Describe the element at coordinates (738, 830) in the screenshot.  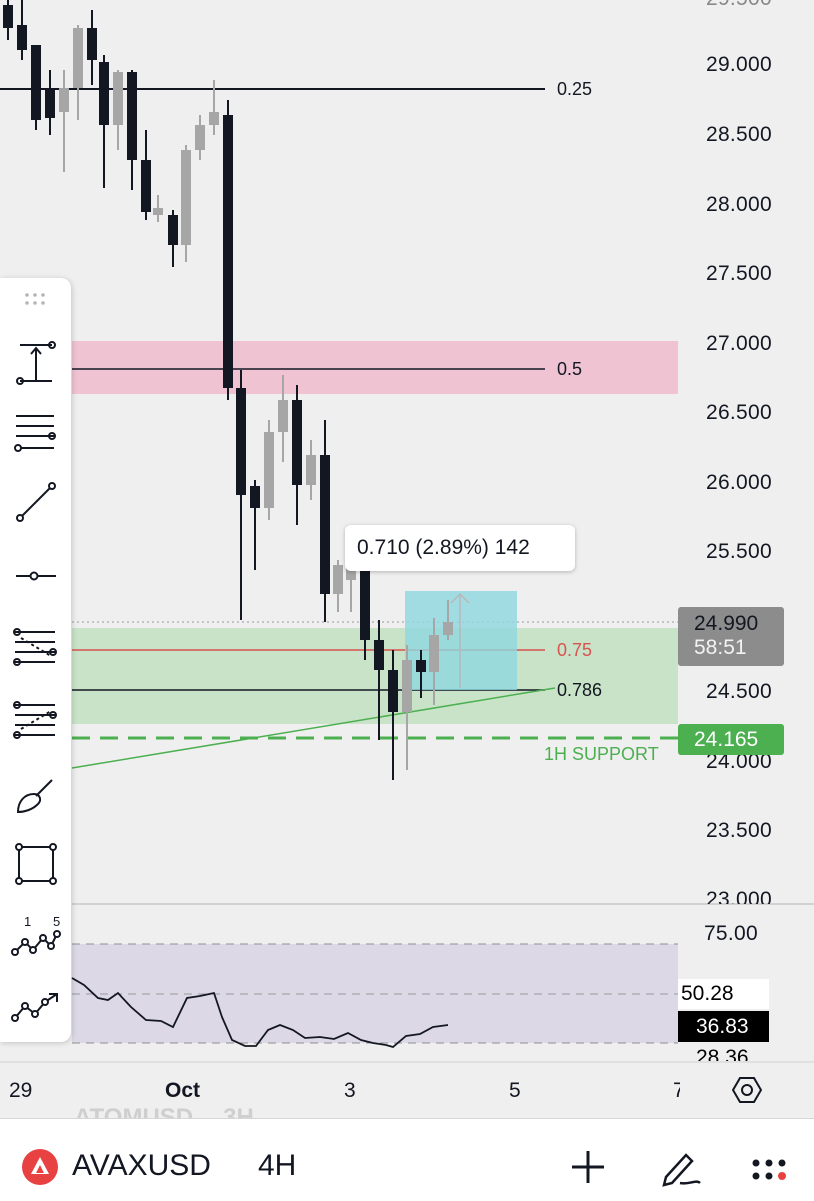
I see `price-tick-23500: 23.500` at that location.